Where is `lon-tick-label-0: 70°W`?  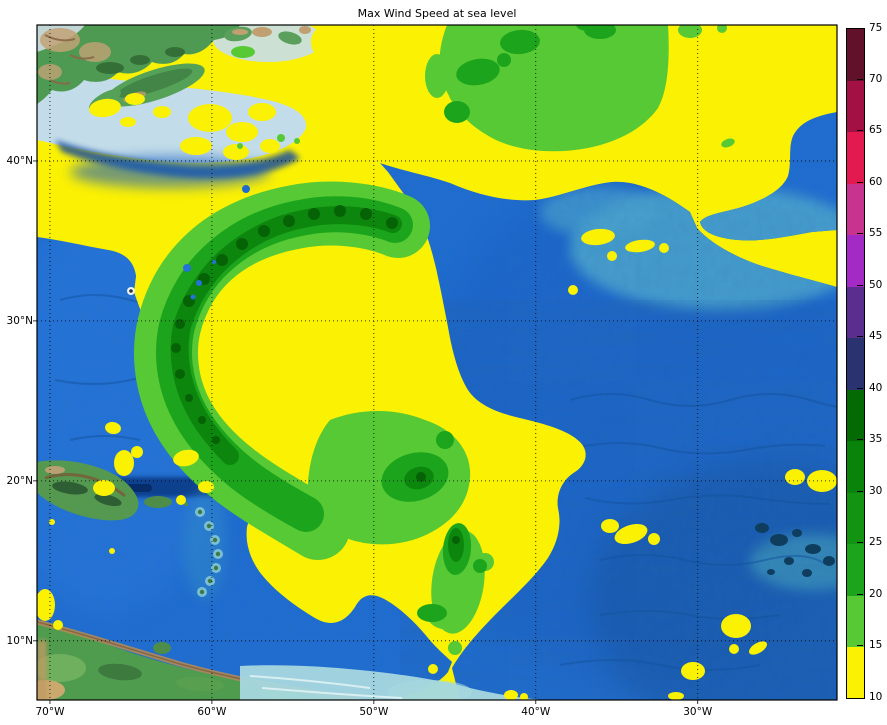
lon-tick-label-0: 70°W is located at coordinates (50, 712).